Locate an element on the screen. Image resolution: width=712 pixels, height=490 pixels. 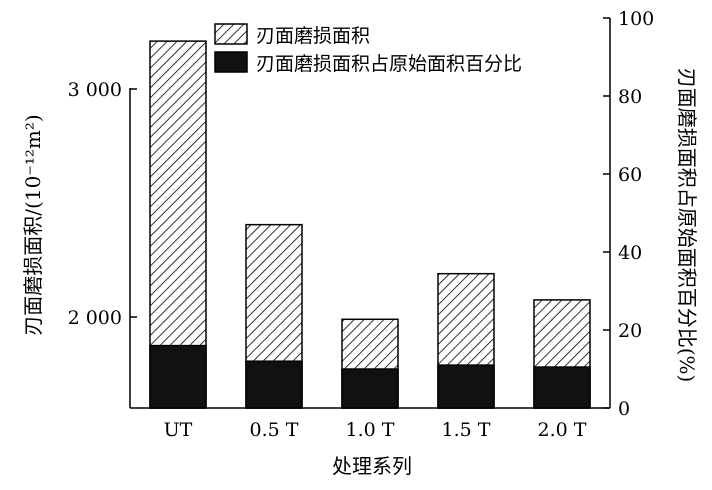
x-tick-label-4: 2.0 T is located at coordinates (562, 430).